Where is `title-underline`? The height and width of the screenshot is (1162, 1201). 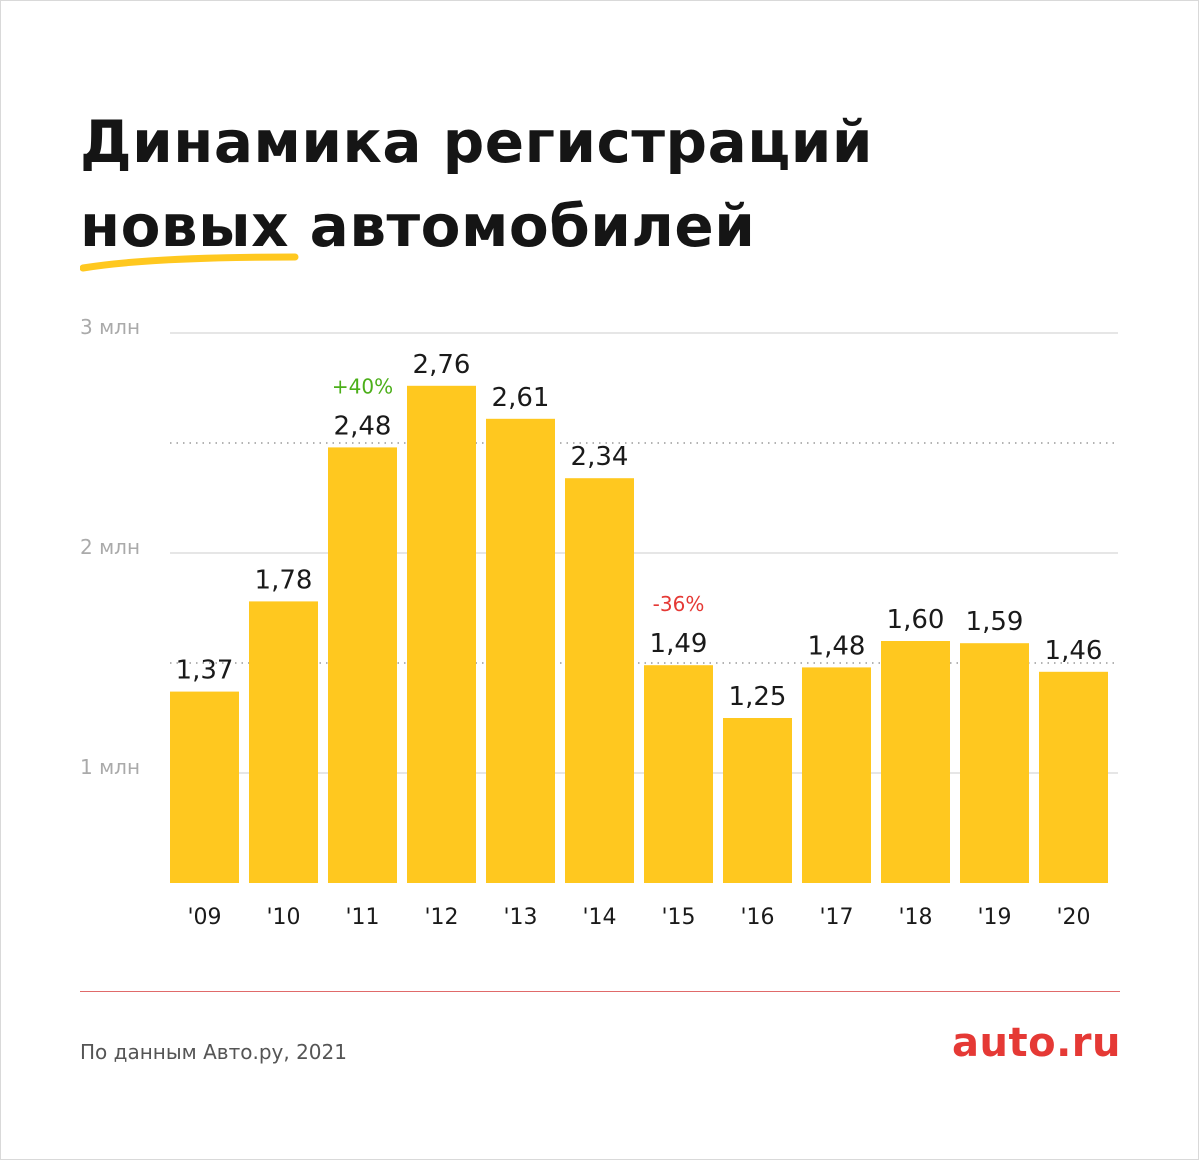 title-underline is located at coordinates (189, 262).